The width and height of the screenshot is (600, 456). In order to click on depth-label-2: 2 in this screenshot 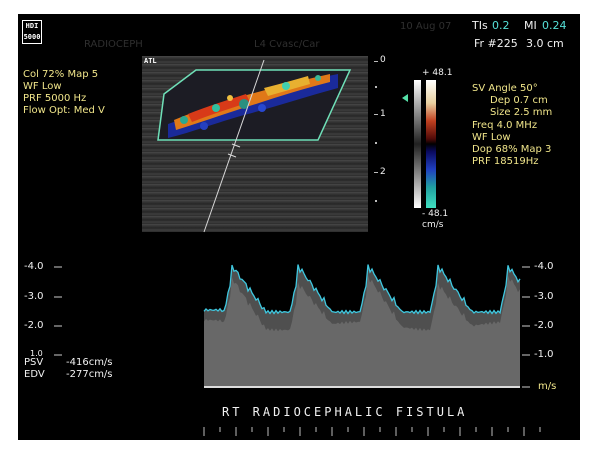, I will do `click(383, 172)`.